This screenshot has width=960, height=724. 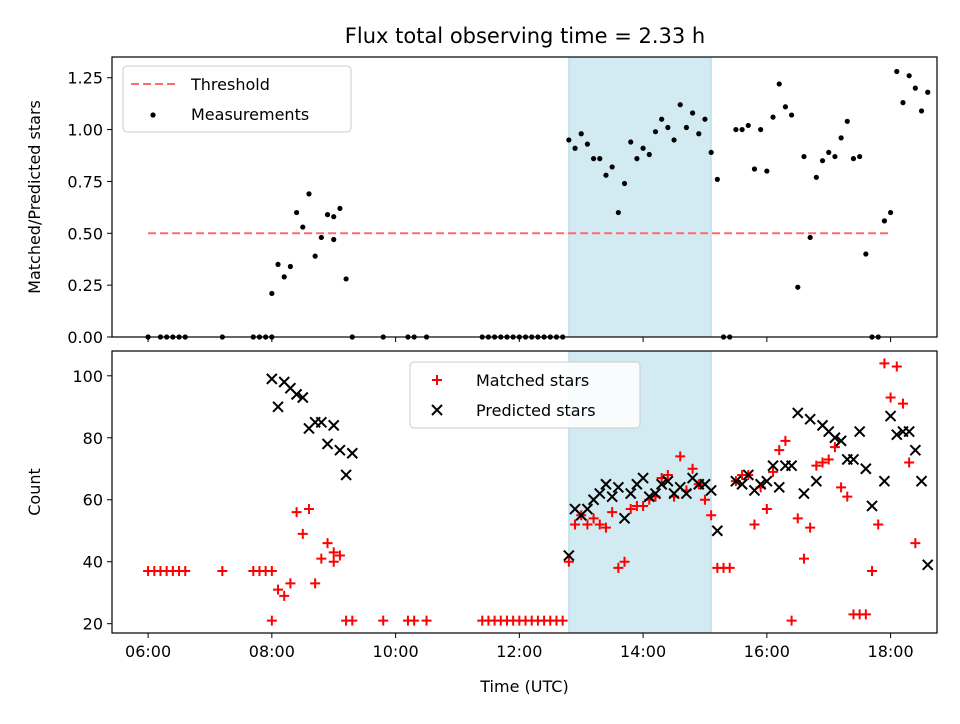 What do you see at coordinates (230, 84) in the screenshot?
I see `legend-threshold-label: Threshold` at bounding box center [230, 84].